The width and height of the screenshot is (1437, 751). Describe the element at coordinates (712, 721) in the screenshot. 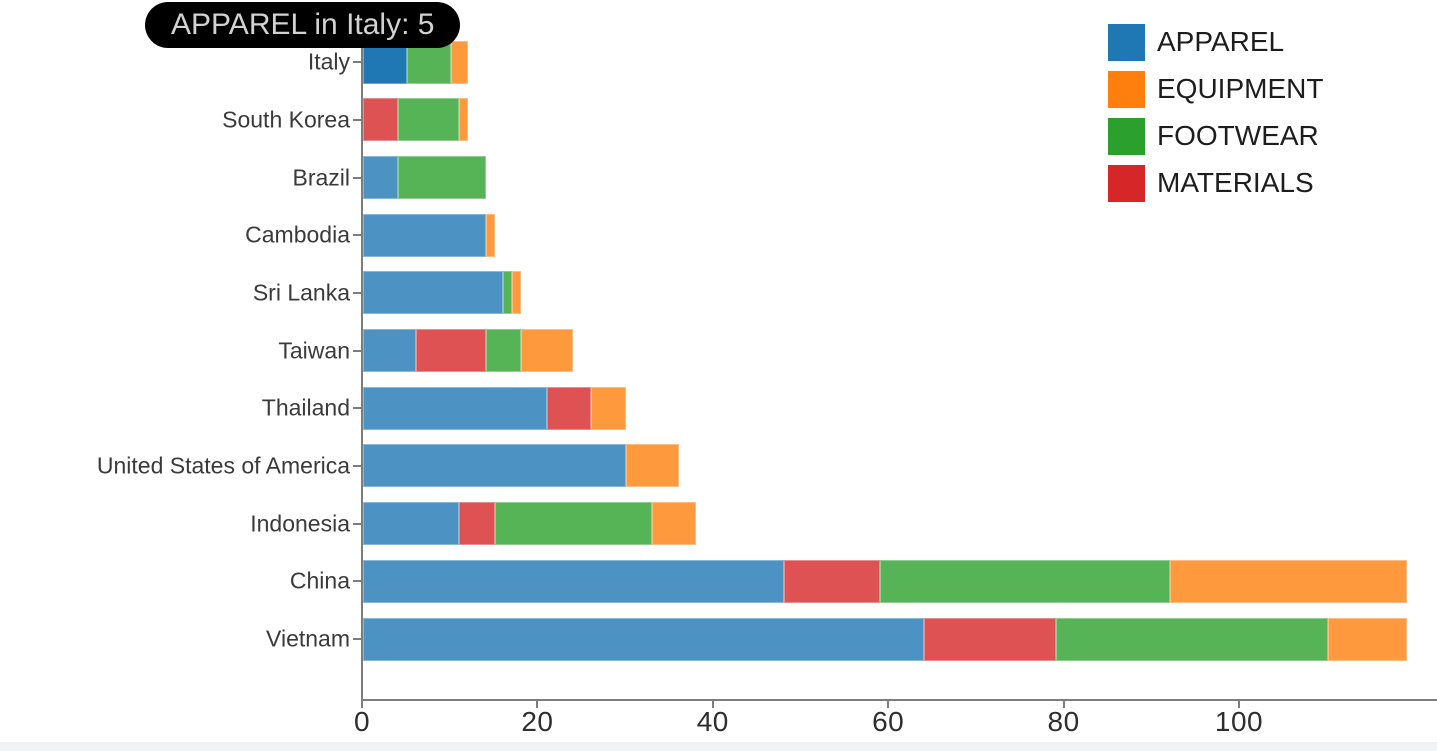

I see `x-tick-label: 40` at that location.